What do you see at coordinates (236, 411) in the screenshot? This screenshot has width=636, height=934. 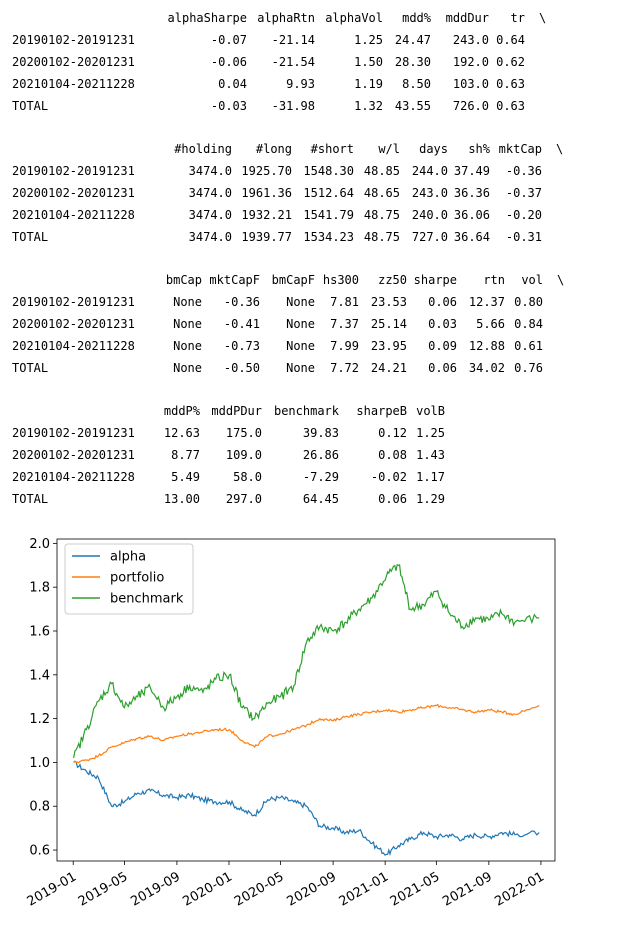 I see `column-header: mddPDur` at bounding box center [236, 411].